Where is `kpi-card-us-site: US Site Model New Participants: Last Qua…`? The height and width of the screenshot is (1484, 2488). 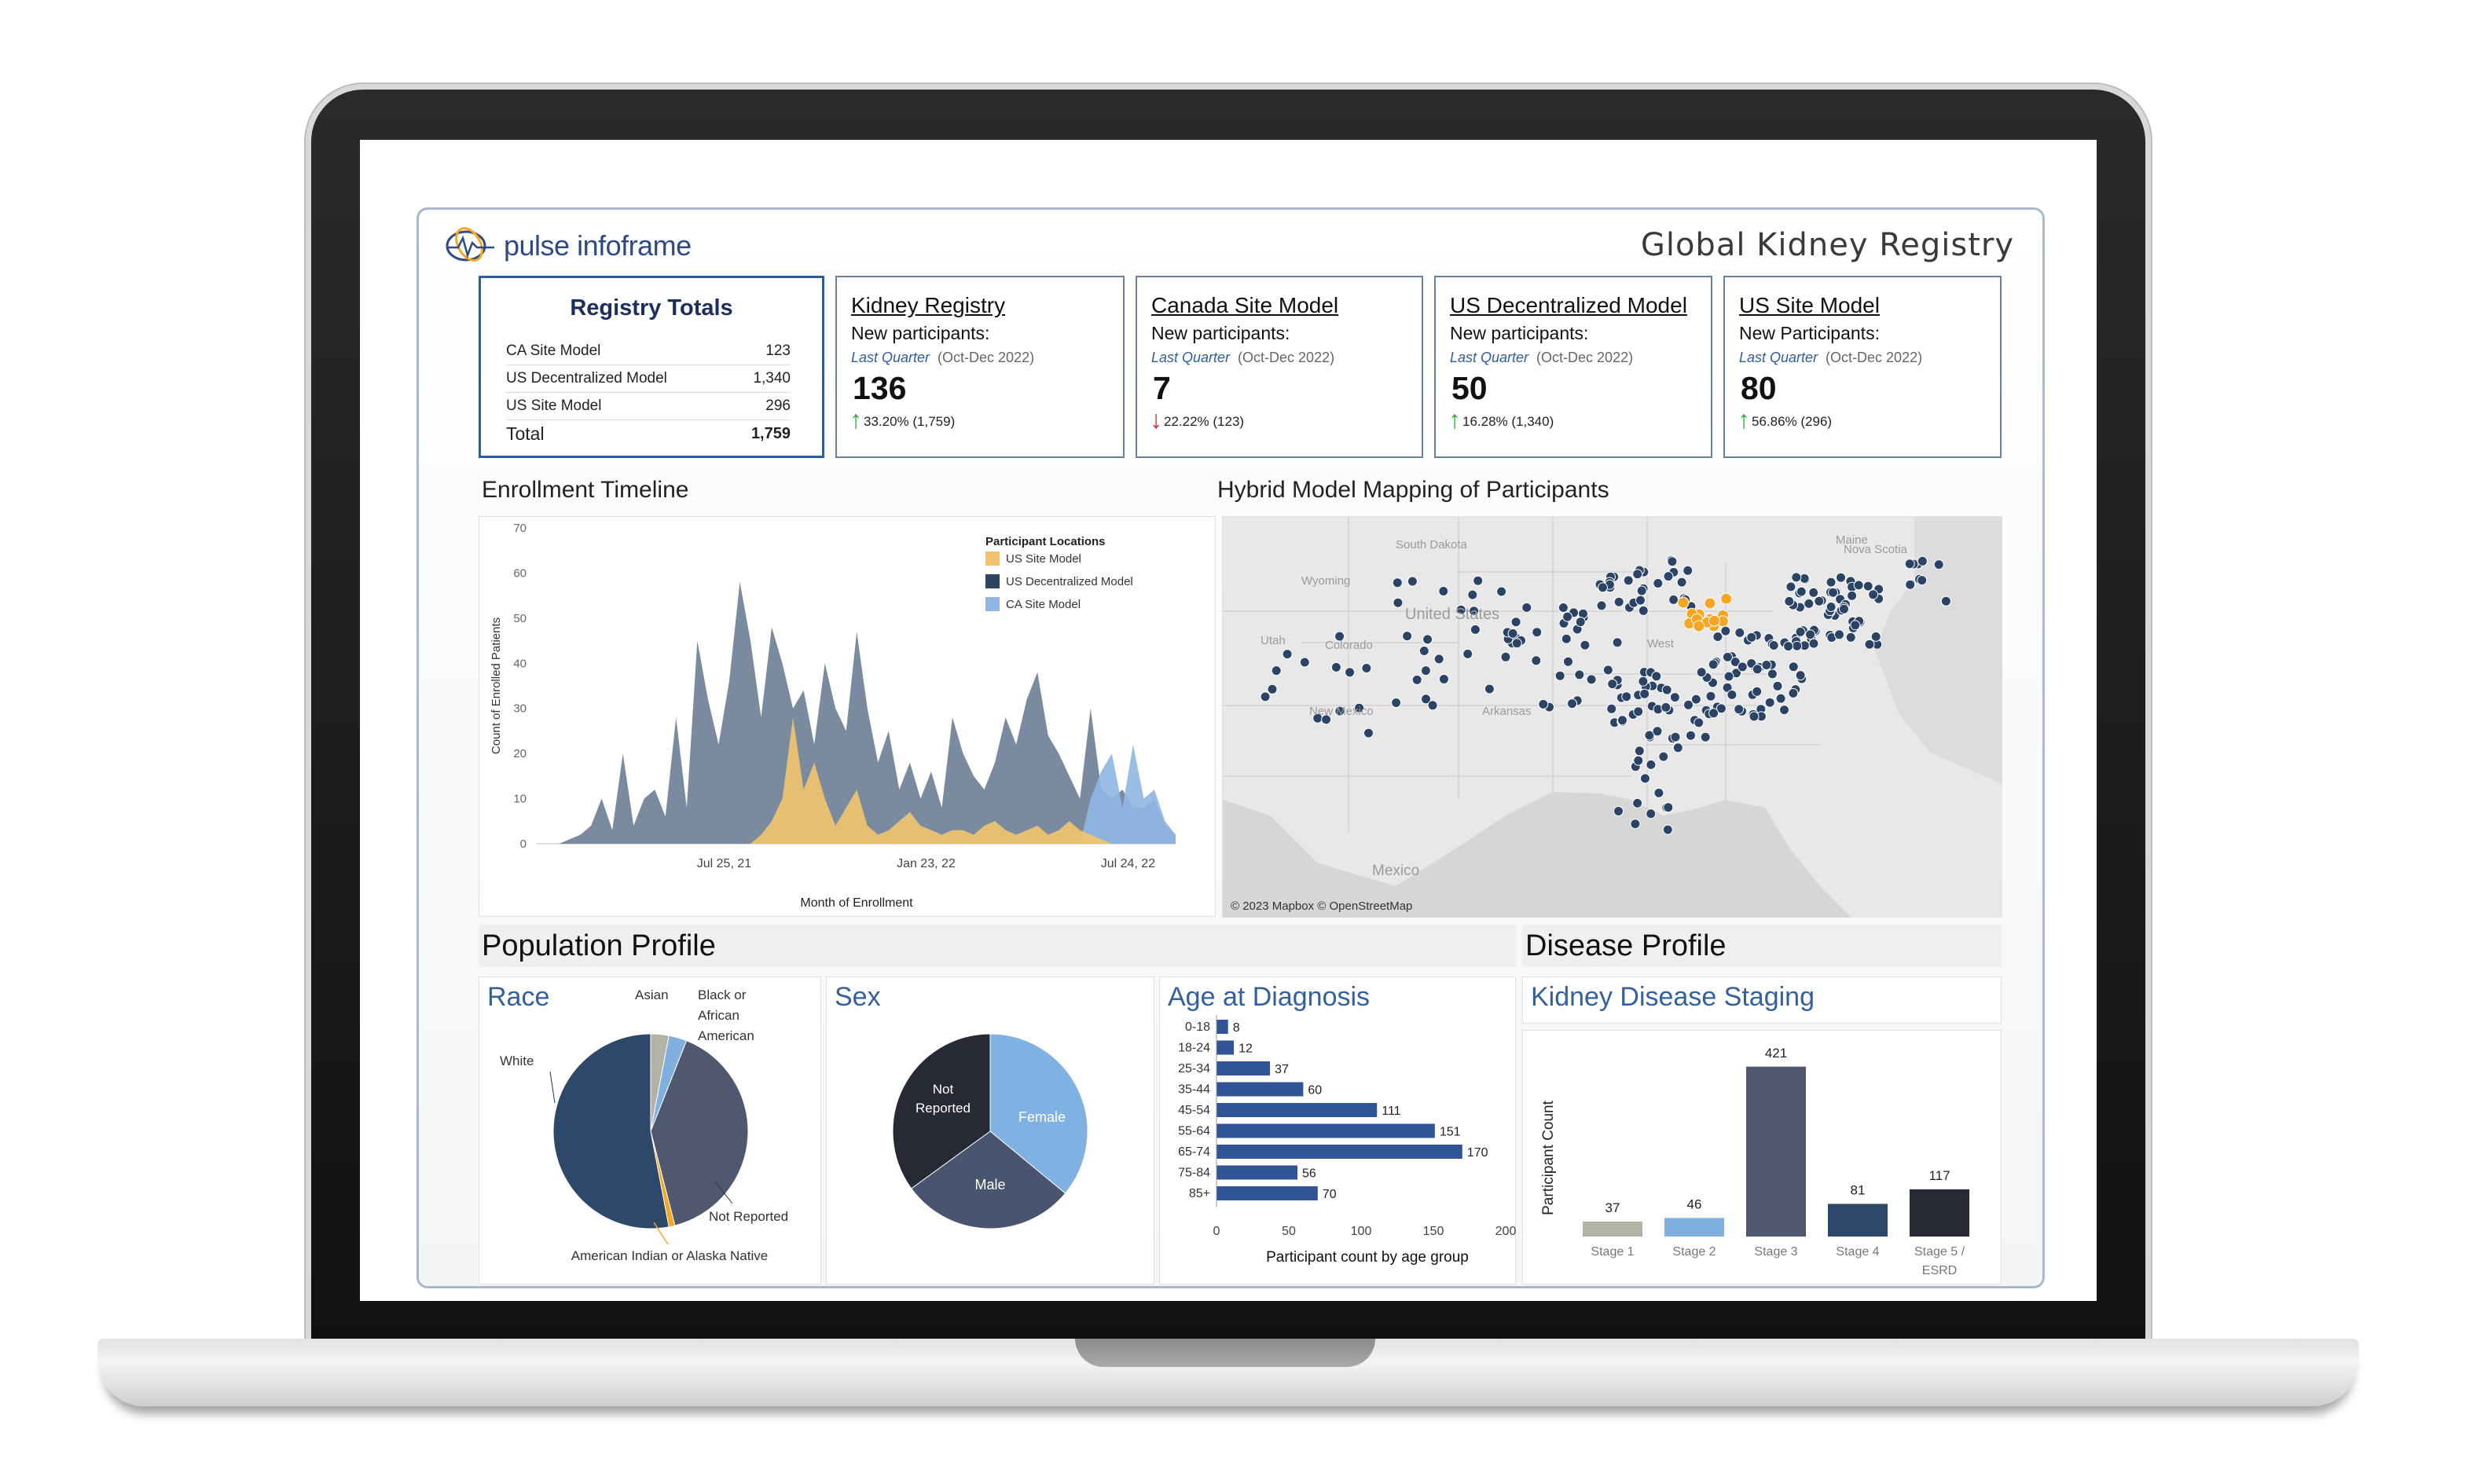
kpi-card-us-site: US Site Model New Participants: Last Qua… is located at coordinates (1862, 367).